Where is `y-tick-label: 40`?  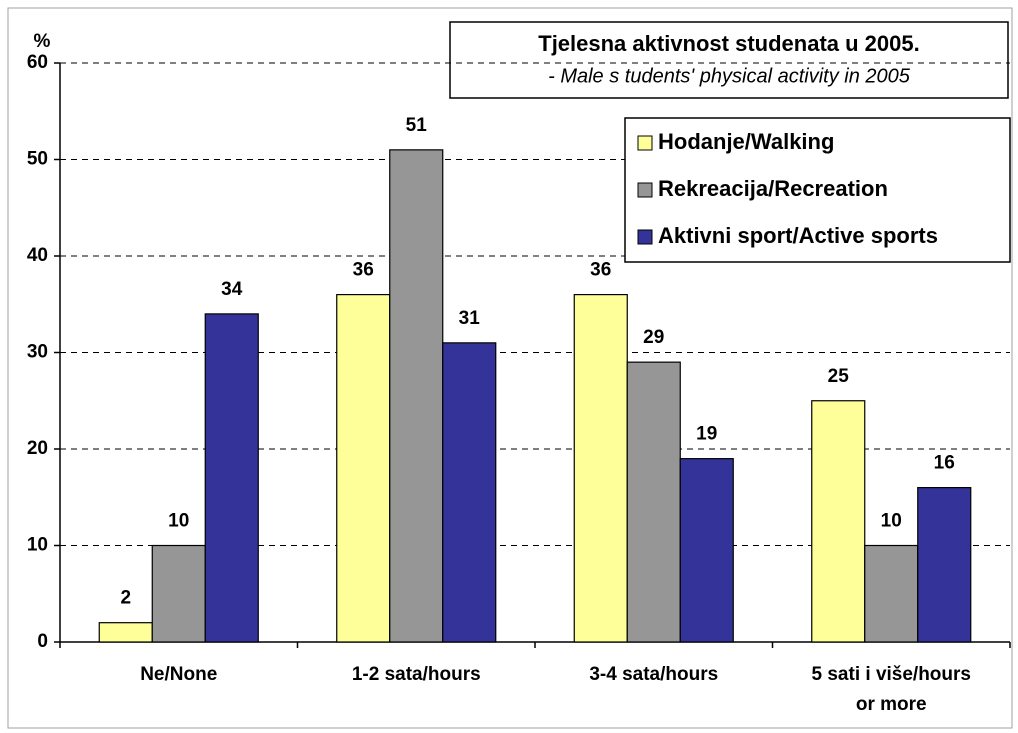
y-tick-label: 40 is located at coordinates (37, 255).